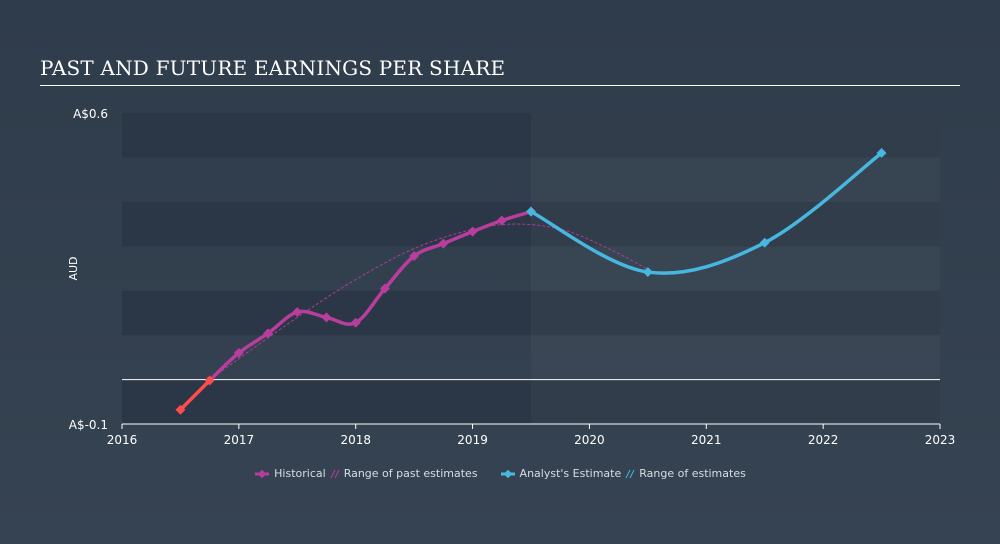  Describe the element at coordinates (472, 440) in the screenshot. I see `x-tick-label: 2019` at that location.